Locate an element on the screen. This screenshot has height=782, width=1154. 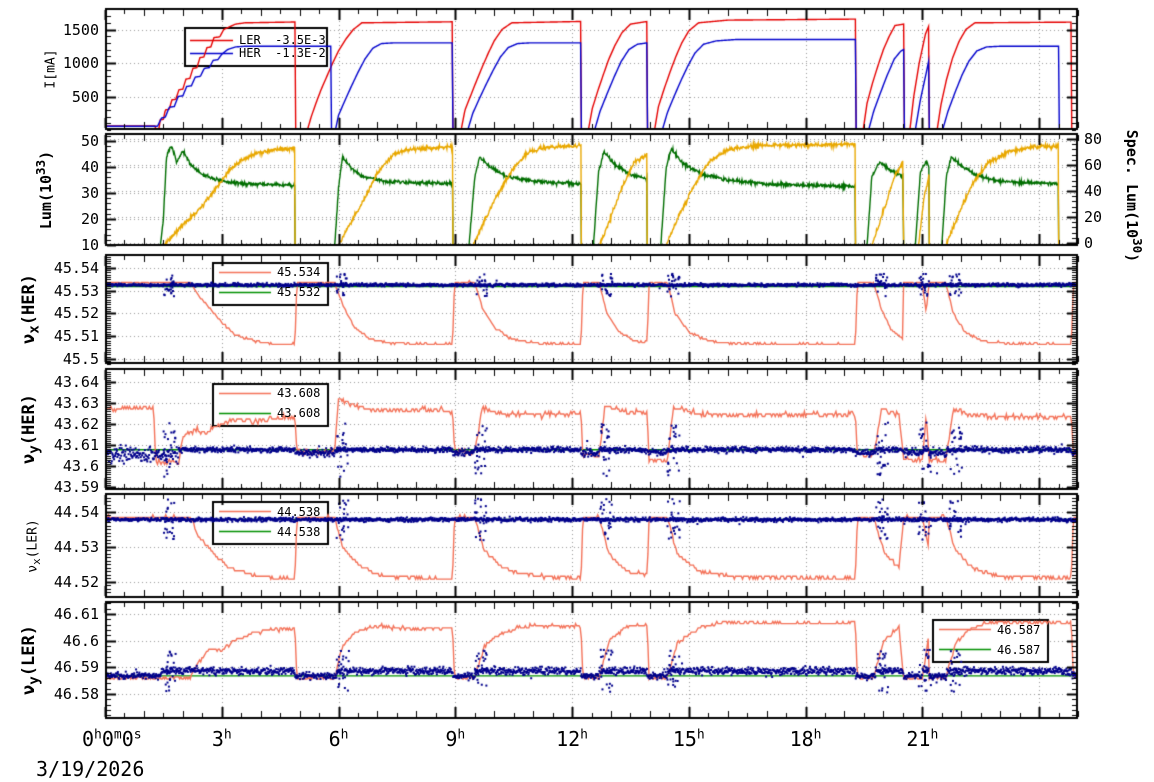
y-tick-label: 43.63 is located at coordinates (76, 403).